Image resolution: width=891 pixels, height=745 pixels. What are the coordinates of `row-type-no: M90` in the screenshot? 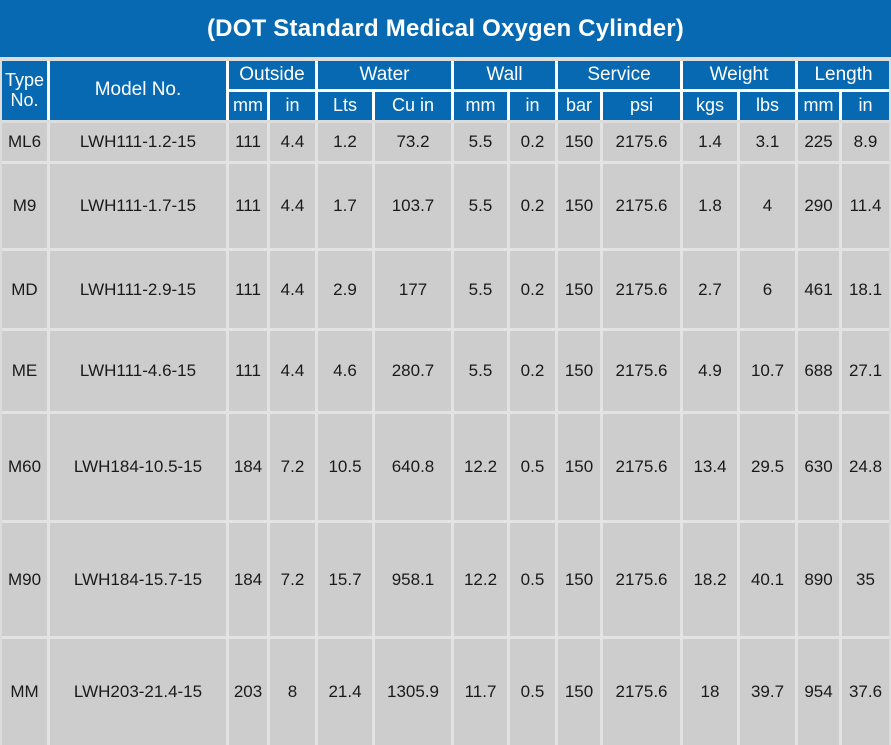 It's located at (24, 579).